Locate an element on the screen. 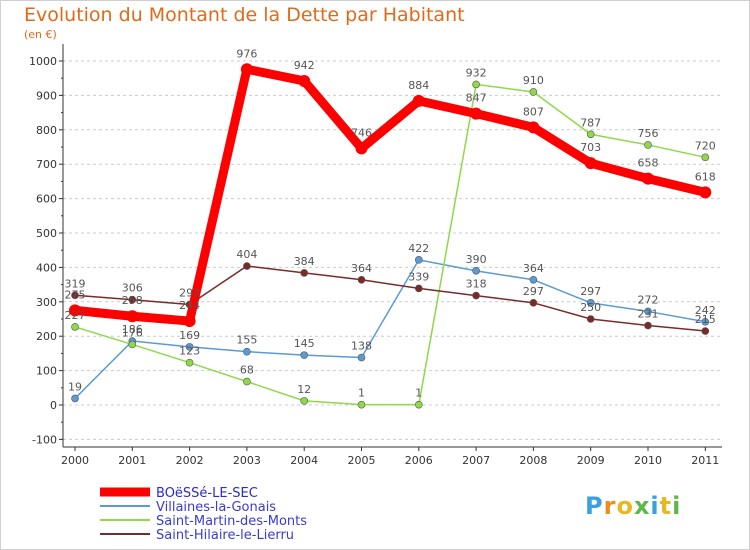 The width and height of the screenshot is (750, 550). x-tick-label: 2003 is located at coordinates (247, 460).